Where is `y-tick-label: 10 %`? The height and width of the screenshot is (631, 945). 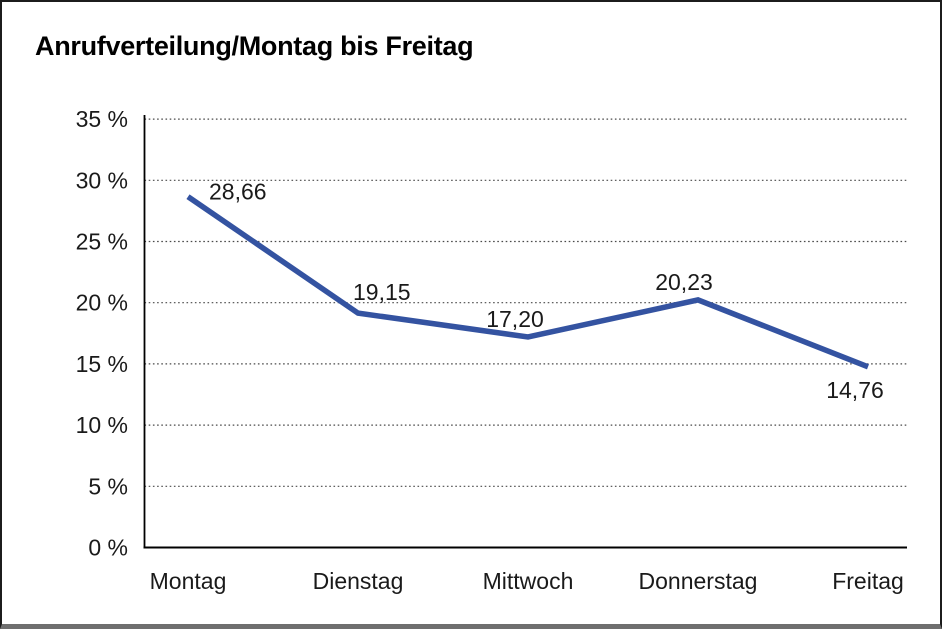 y-tick-label: 10 % is located at coordinates (102, 425).